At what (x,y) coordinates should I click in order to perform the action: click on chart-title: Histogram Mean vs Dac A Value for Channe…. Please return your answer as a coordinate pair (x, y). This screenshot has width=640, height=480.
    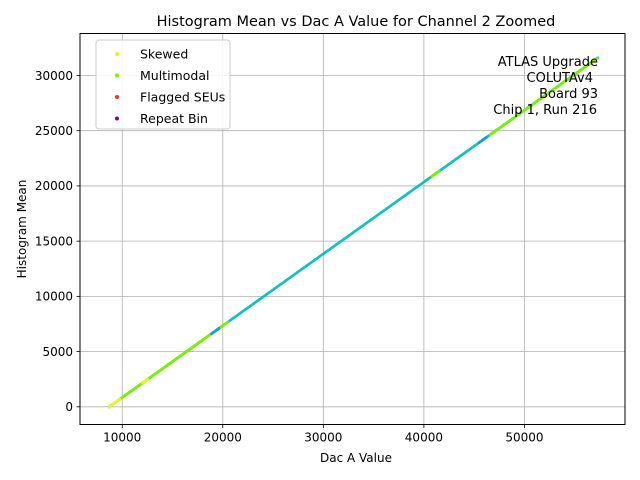
    Looking at the image, I should click on (356, 22).